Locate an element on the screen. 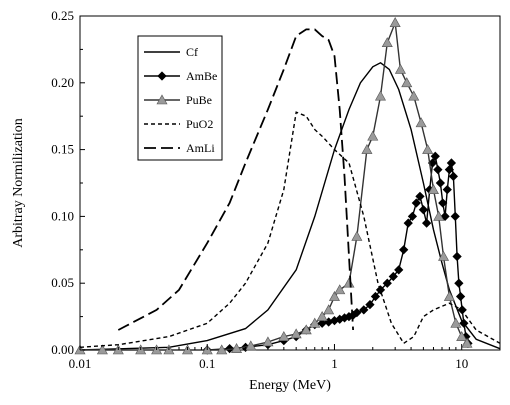  y-axis-title: Arbitray Normilization is located at coordinates (18, 182).